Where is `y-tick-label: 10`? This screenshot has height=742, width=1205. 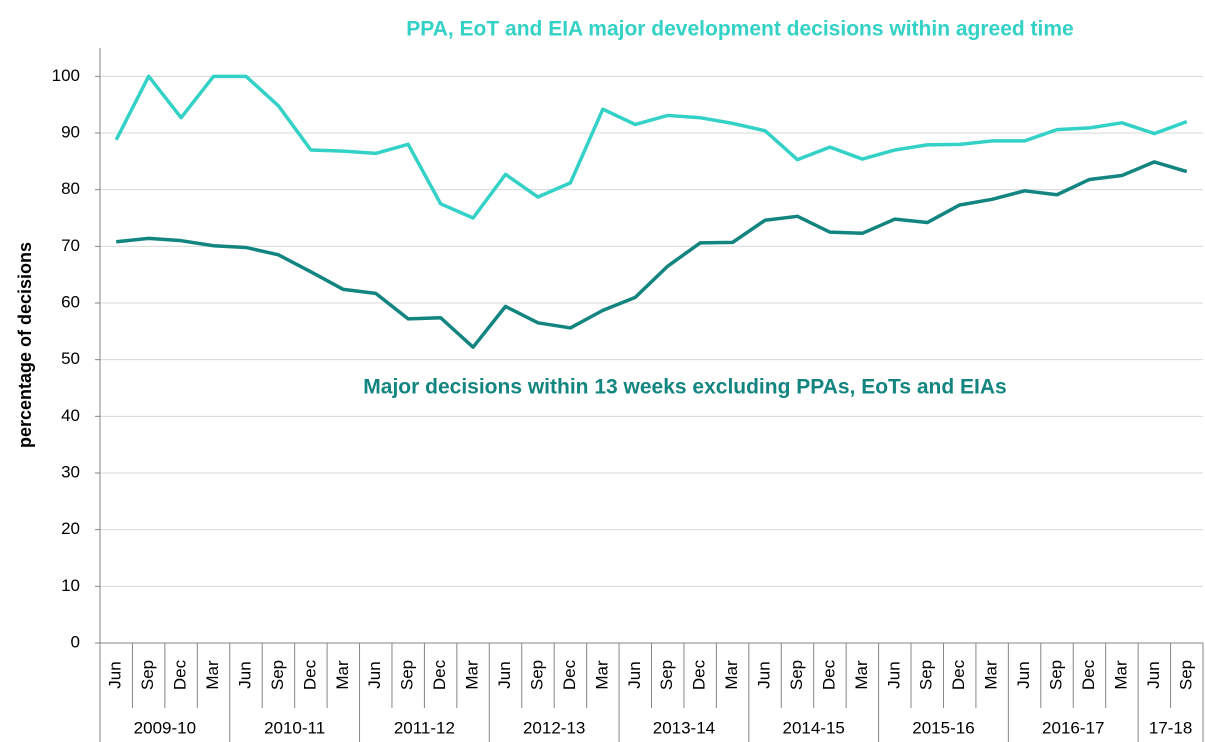
y-tick-label: 10 is located at coordinates (70, 585).